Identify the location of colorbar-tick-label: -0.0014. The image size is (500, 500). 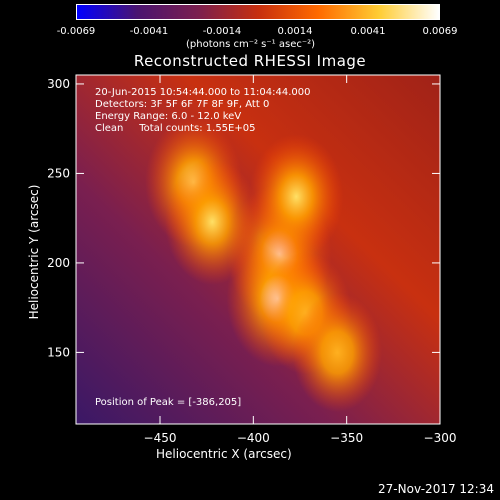
(222, 31).